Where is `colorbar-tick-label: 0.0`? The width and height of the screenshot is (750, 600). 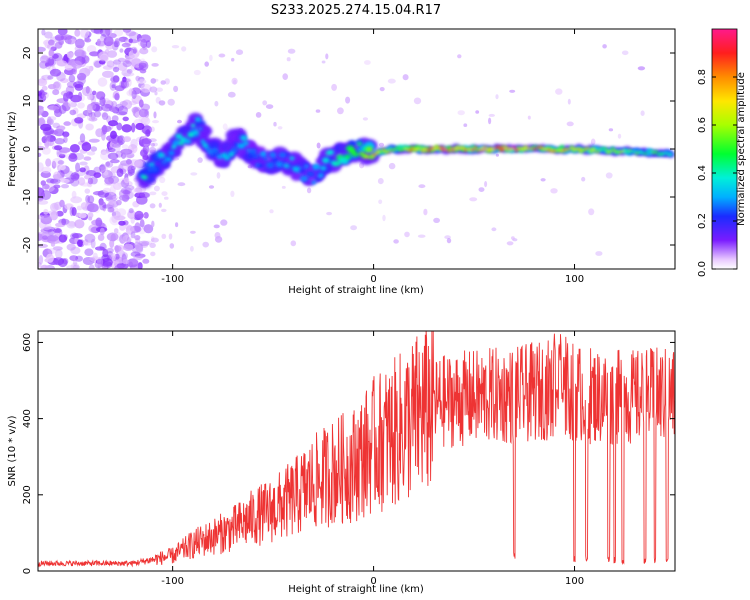 colorbar-tick-label: 0.0 is located at coordinates (702, 269).